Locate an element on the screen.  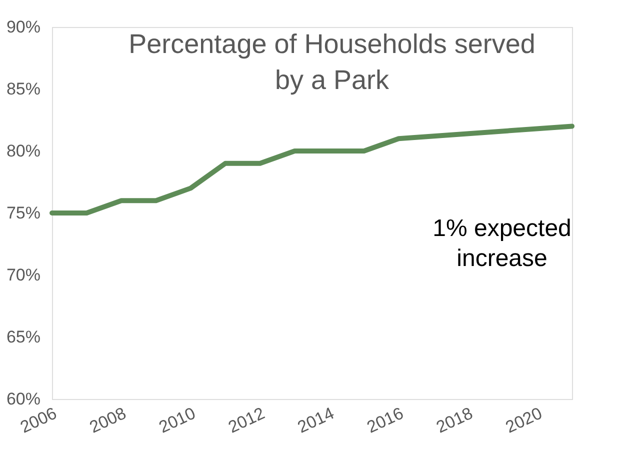
y-tick-label: 90% is located at coordinates (23, 27).